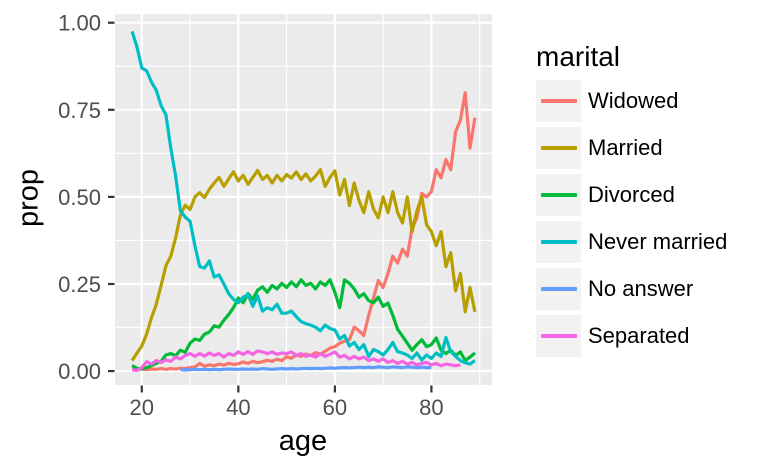 Image resolution: width=768 pixels, height=474 pixels. I want to click on y-tick-label: 1.00, so click(79, 23).